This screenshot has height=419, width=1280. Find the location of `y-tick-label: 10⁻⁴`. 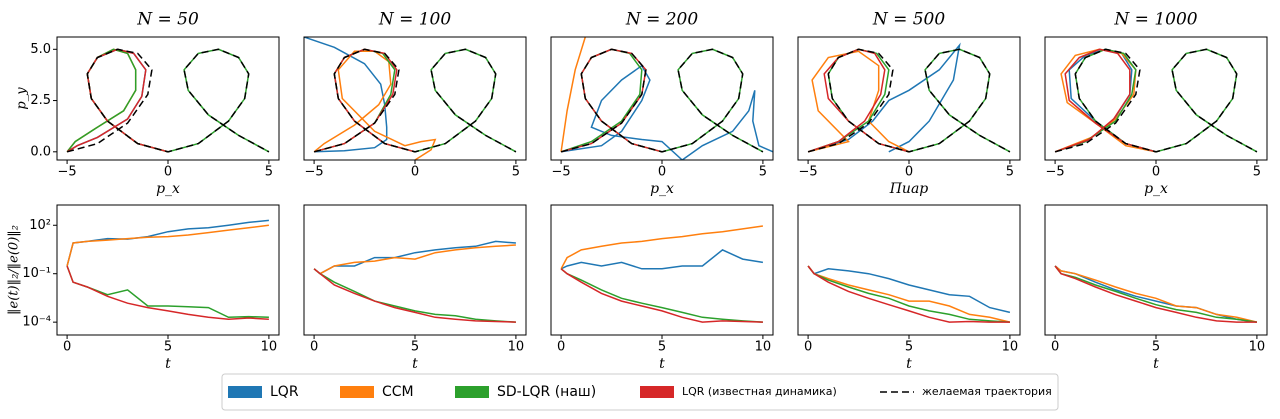

y-tick-label: 10⁻⁴ is located at coordinates (36, 322).